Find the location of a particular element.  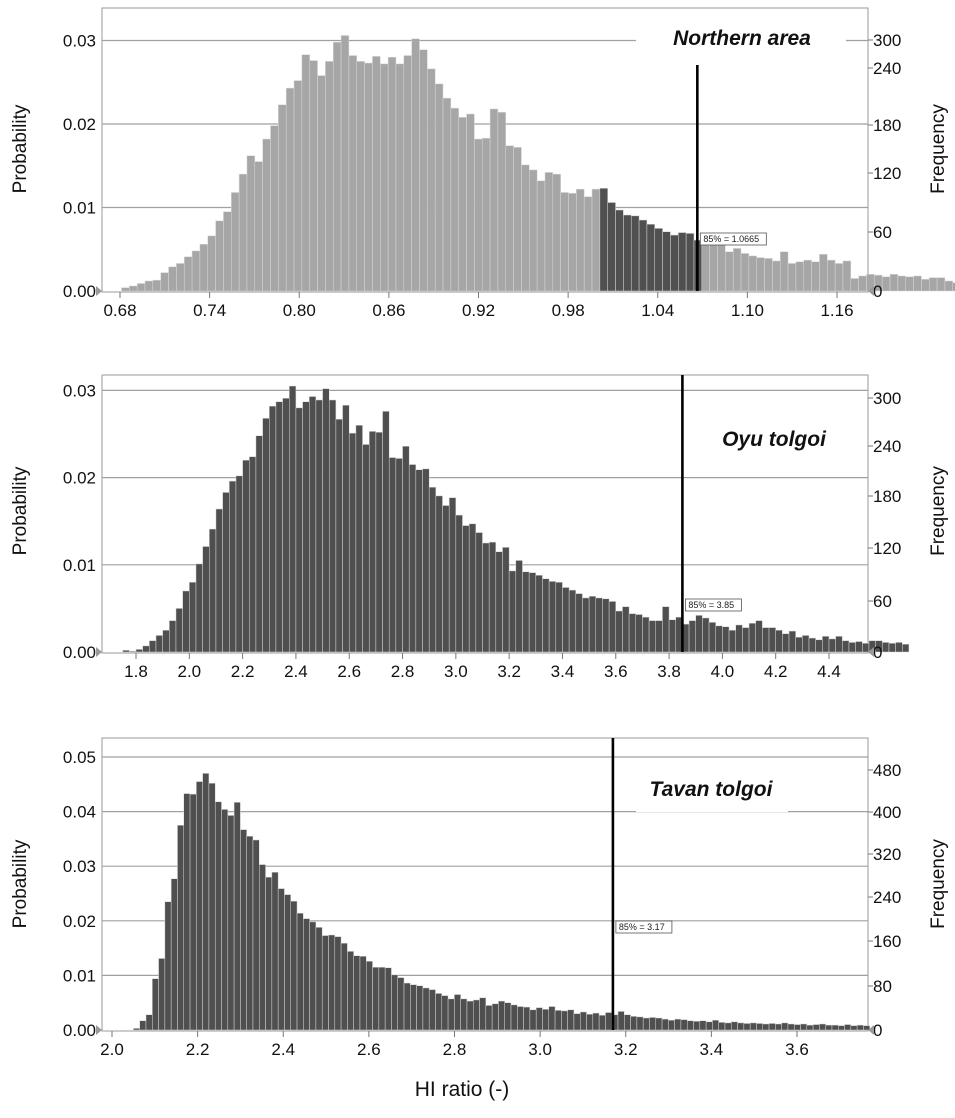

x-tick-label: 2.4 is located at coordinates (283, 1049).